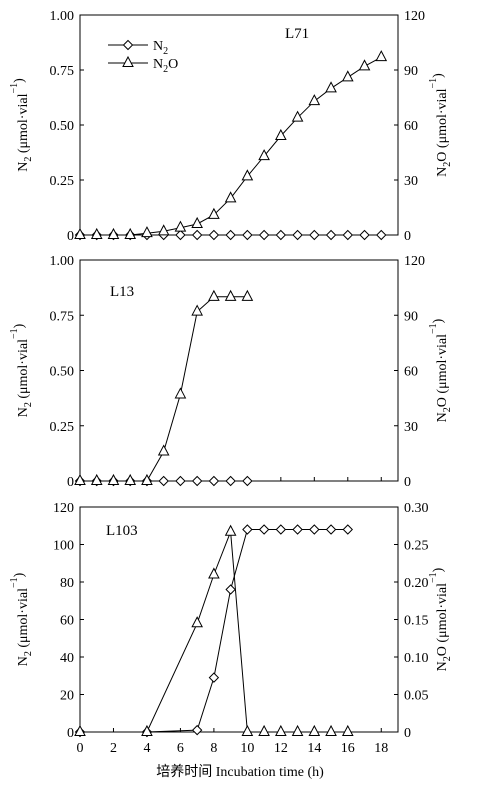  Describe the element at coordinates (416, 508) in the screenshot. I see `right-tick-label: 0.30` at that location.